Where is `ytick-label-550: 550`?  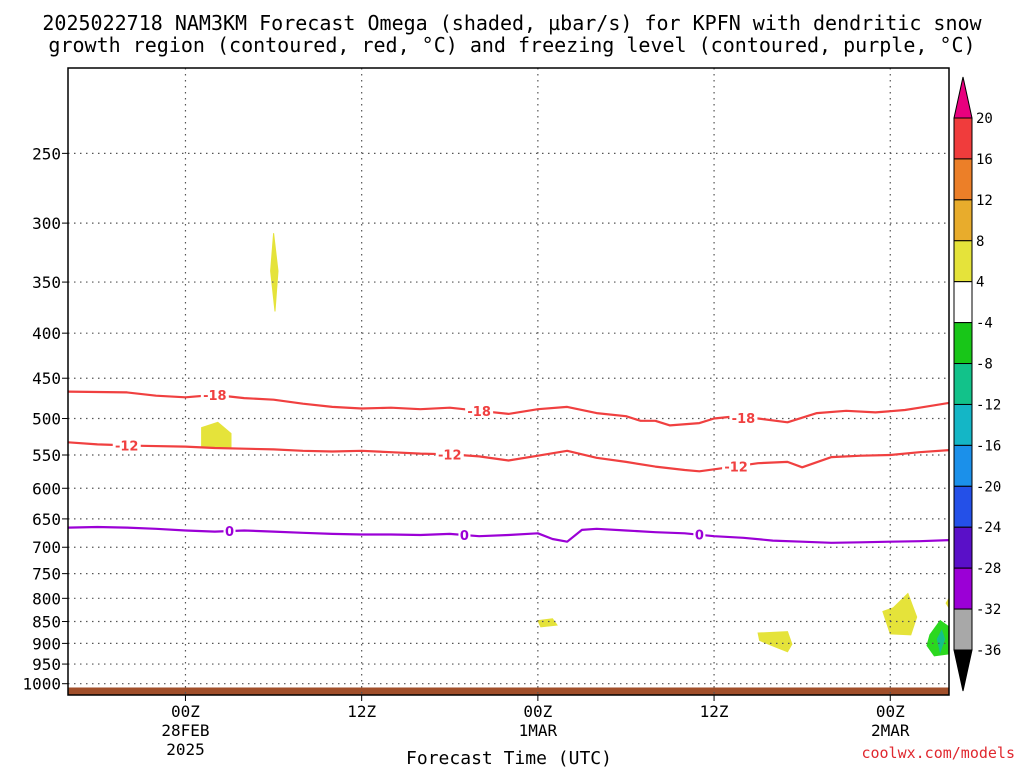
ytick-label-550: 550 is located at coordinates (46, 455).